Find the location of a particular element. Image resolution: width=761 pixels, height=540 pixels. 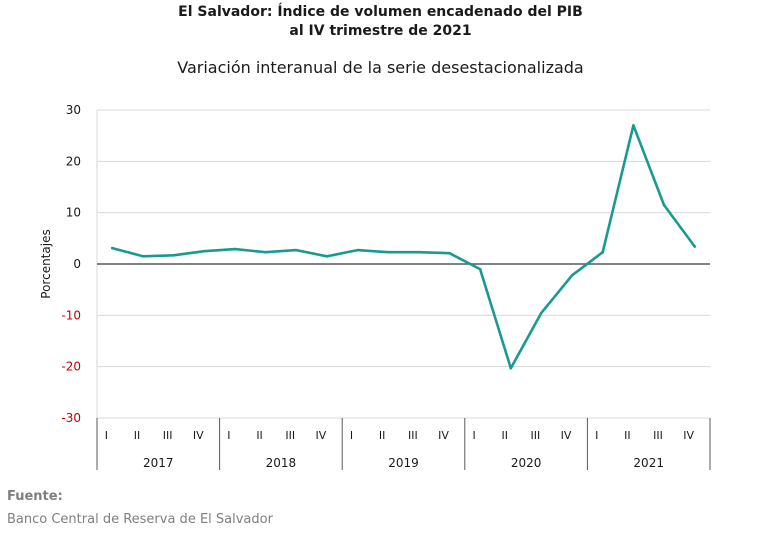

source-label: Fuente: is located at coordinates (35, 496).